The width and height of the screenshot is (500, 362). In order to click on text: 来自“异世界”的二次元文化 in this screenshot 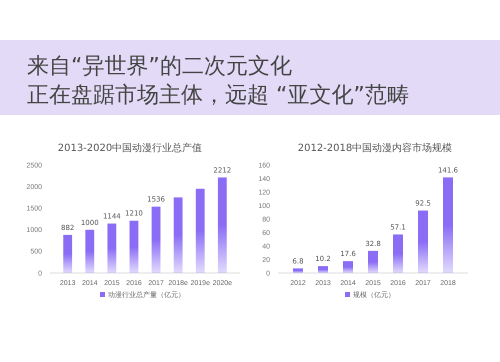, I will do `click(159, 66)`.